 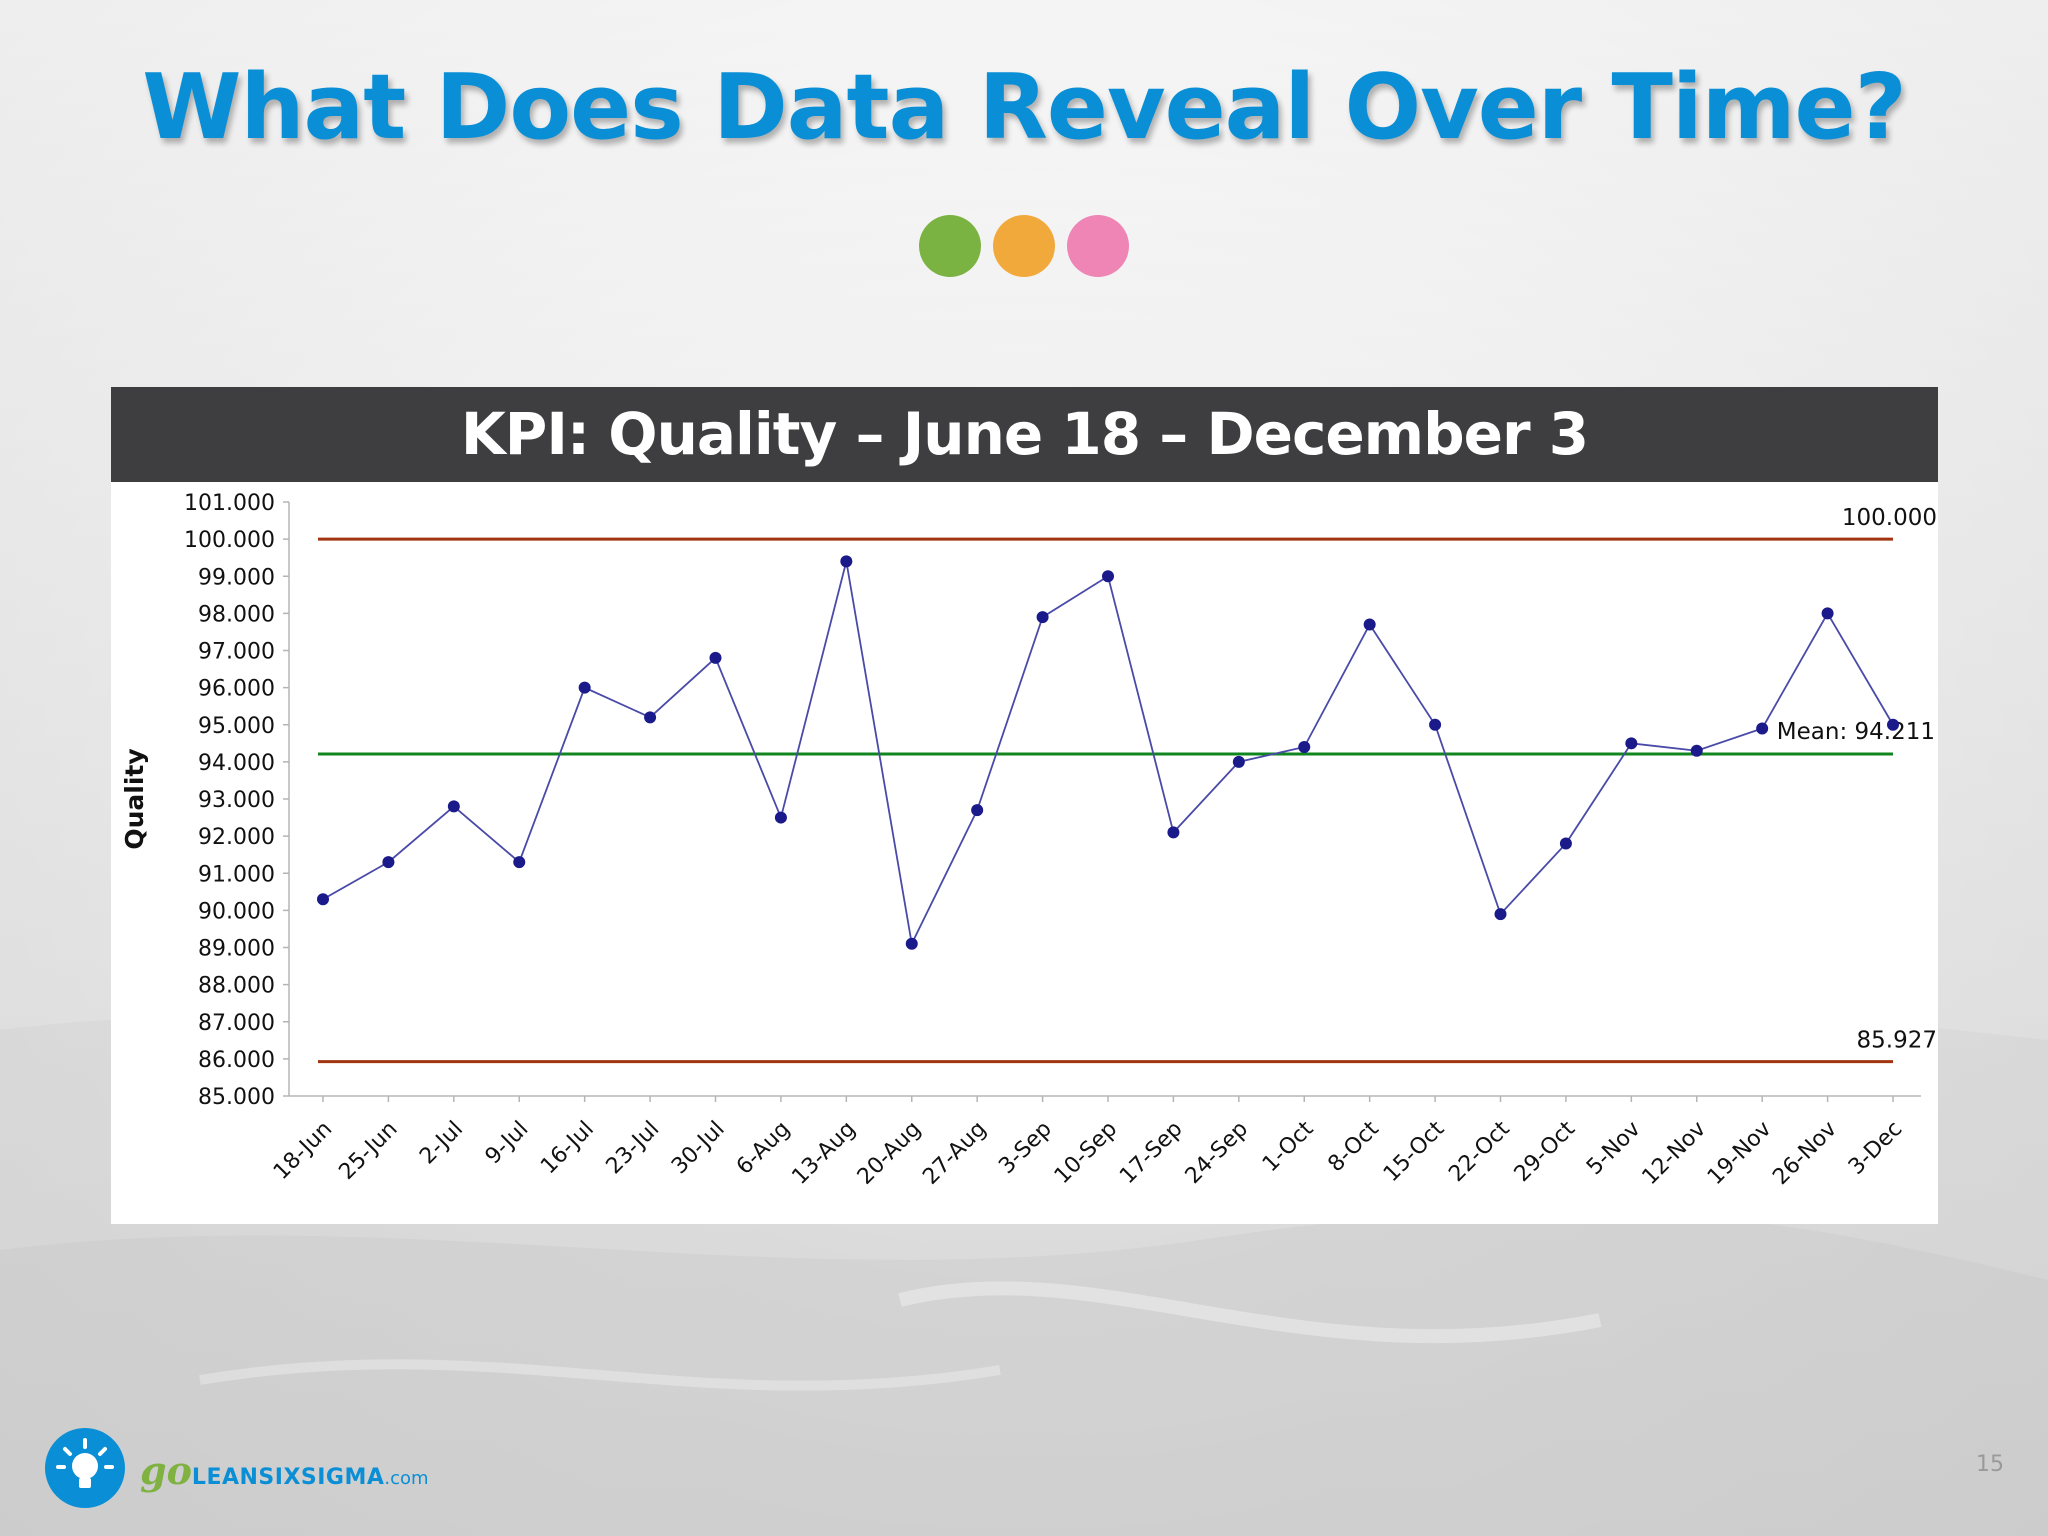 What do you see at coordinates (236, 911) in the screenshot?
I see `y-tick-label: 90.000` at bounding box center [236, 911].